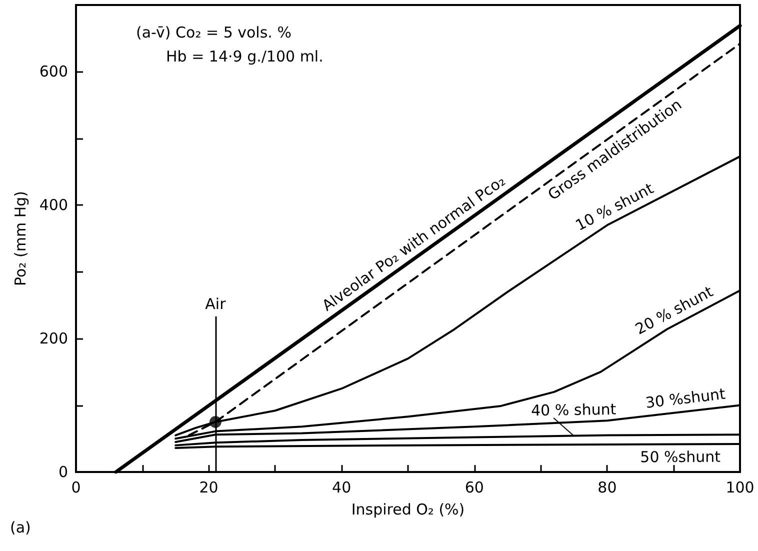  I want to click on annotation: Hb = 14·9 g./100 ml., so click(245, 57).